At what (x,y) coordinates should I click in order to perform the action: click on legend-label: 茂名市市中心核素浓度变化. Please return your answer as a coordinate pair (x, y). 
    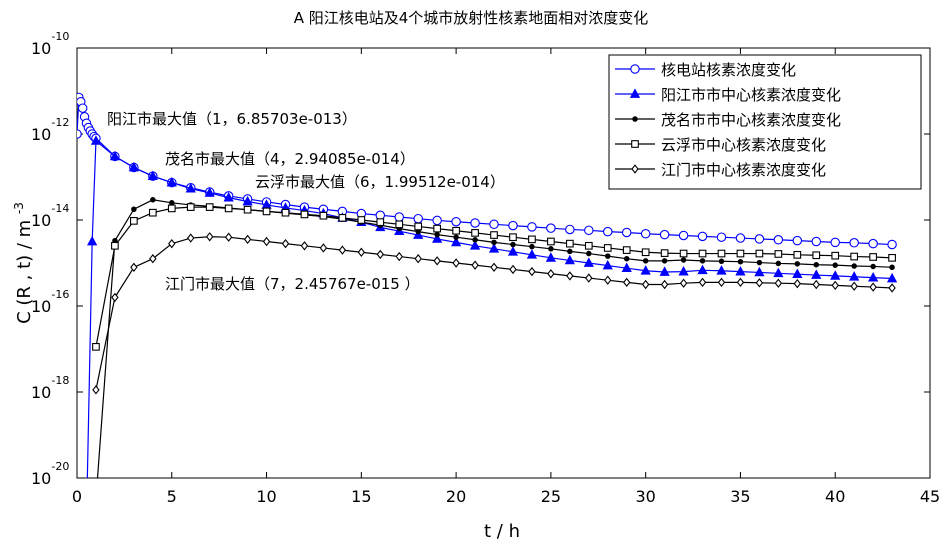
    Looking at the image, I should click on (751, 120).